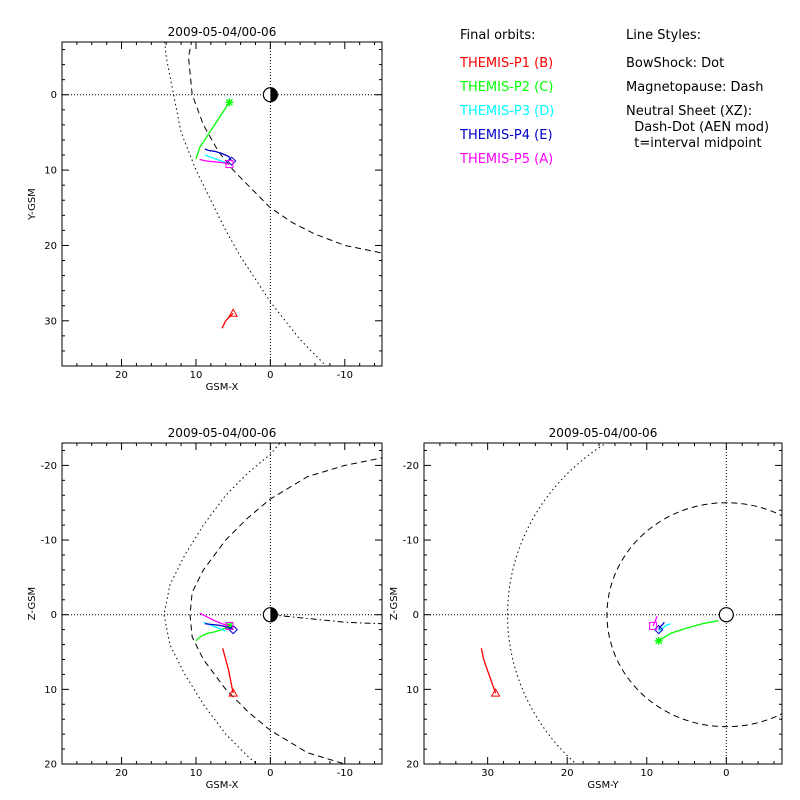 This screenshot has width=800, height=800. Describe the element at coordinates (695, 87) in the screenshot. I see `legend-style-magnetopause: Magnetopause: Dash` at that location.